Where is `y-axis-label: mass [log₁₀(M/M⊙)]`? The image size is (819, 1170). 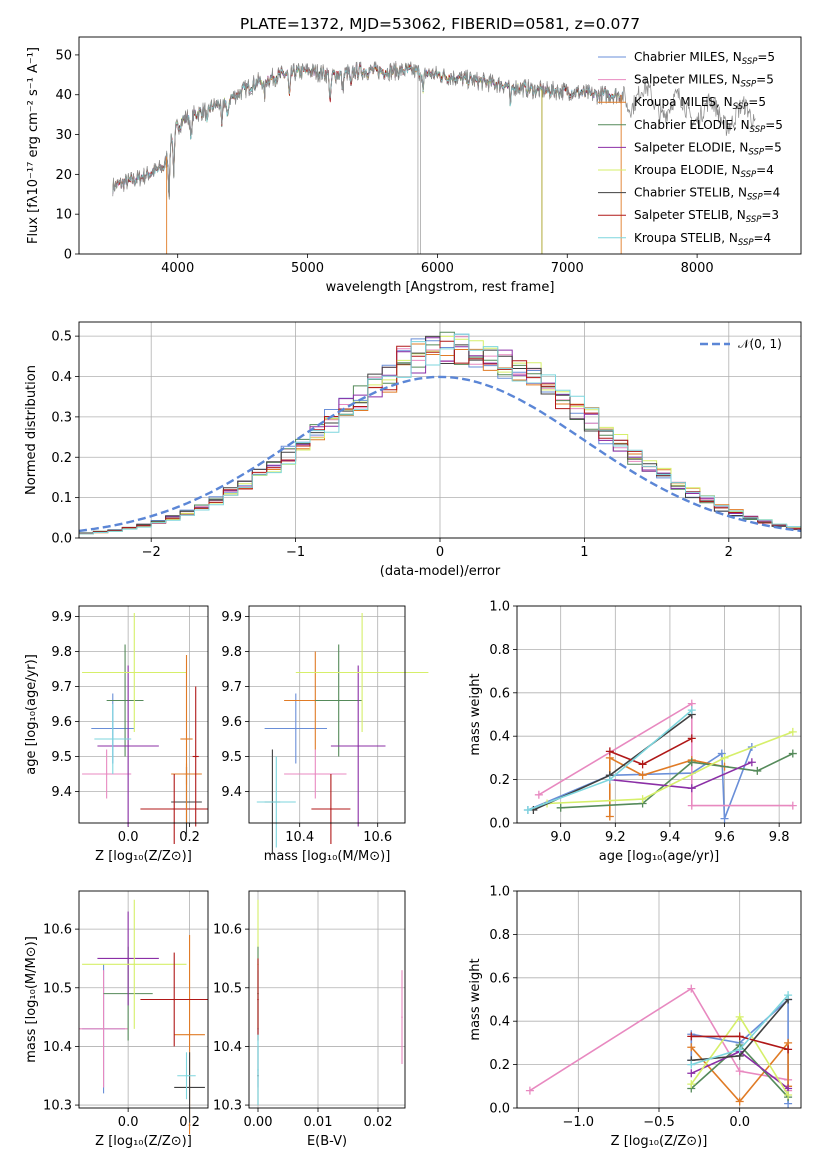 y-axis-label: mass [log₁₀(M/M⊙)] is located at coordinates (31, 999).